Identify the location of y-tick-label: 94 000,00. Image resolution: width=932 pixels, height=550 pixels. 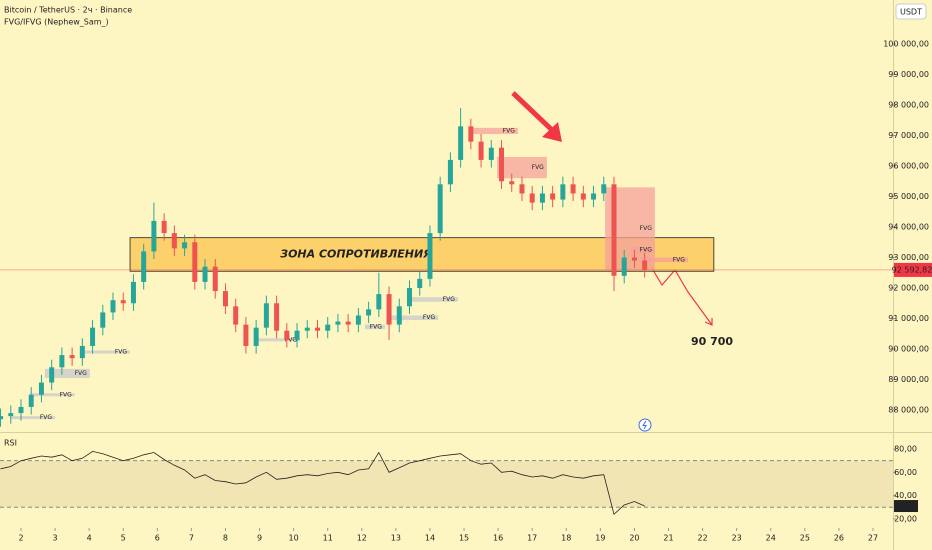
(908, 227).